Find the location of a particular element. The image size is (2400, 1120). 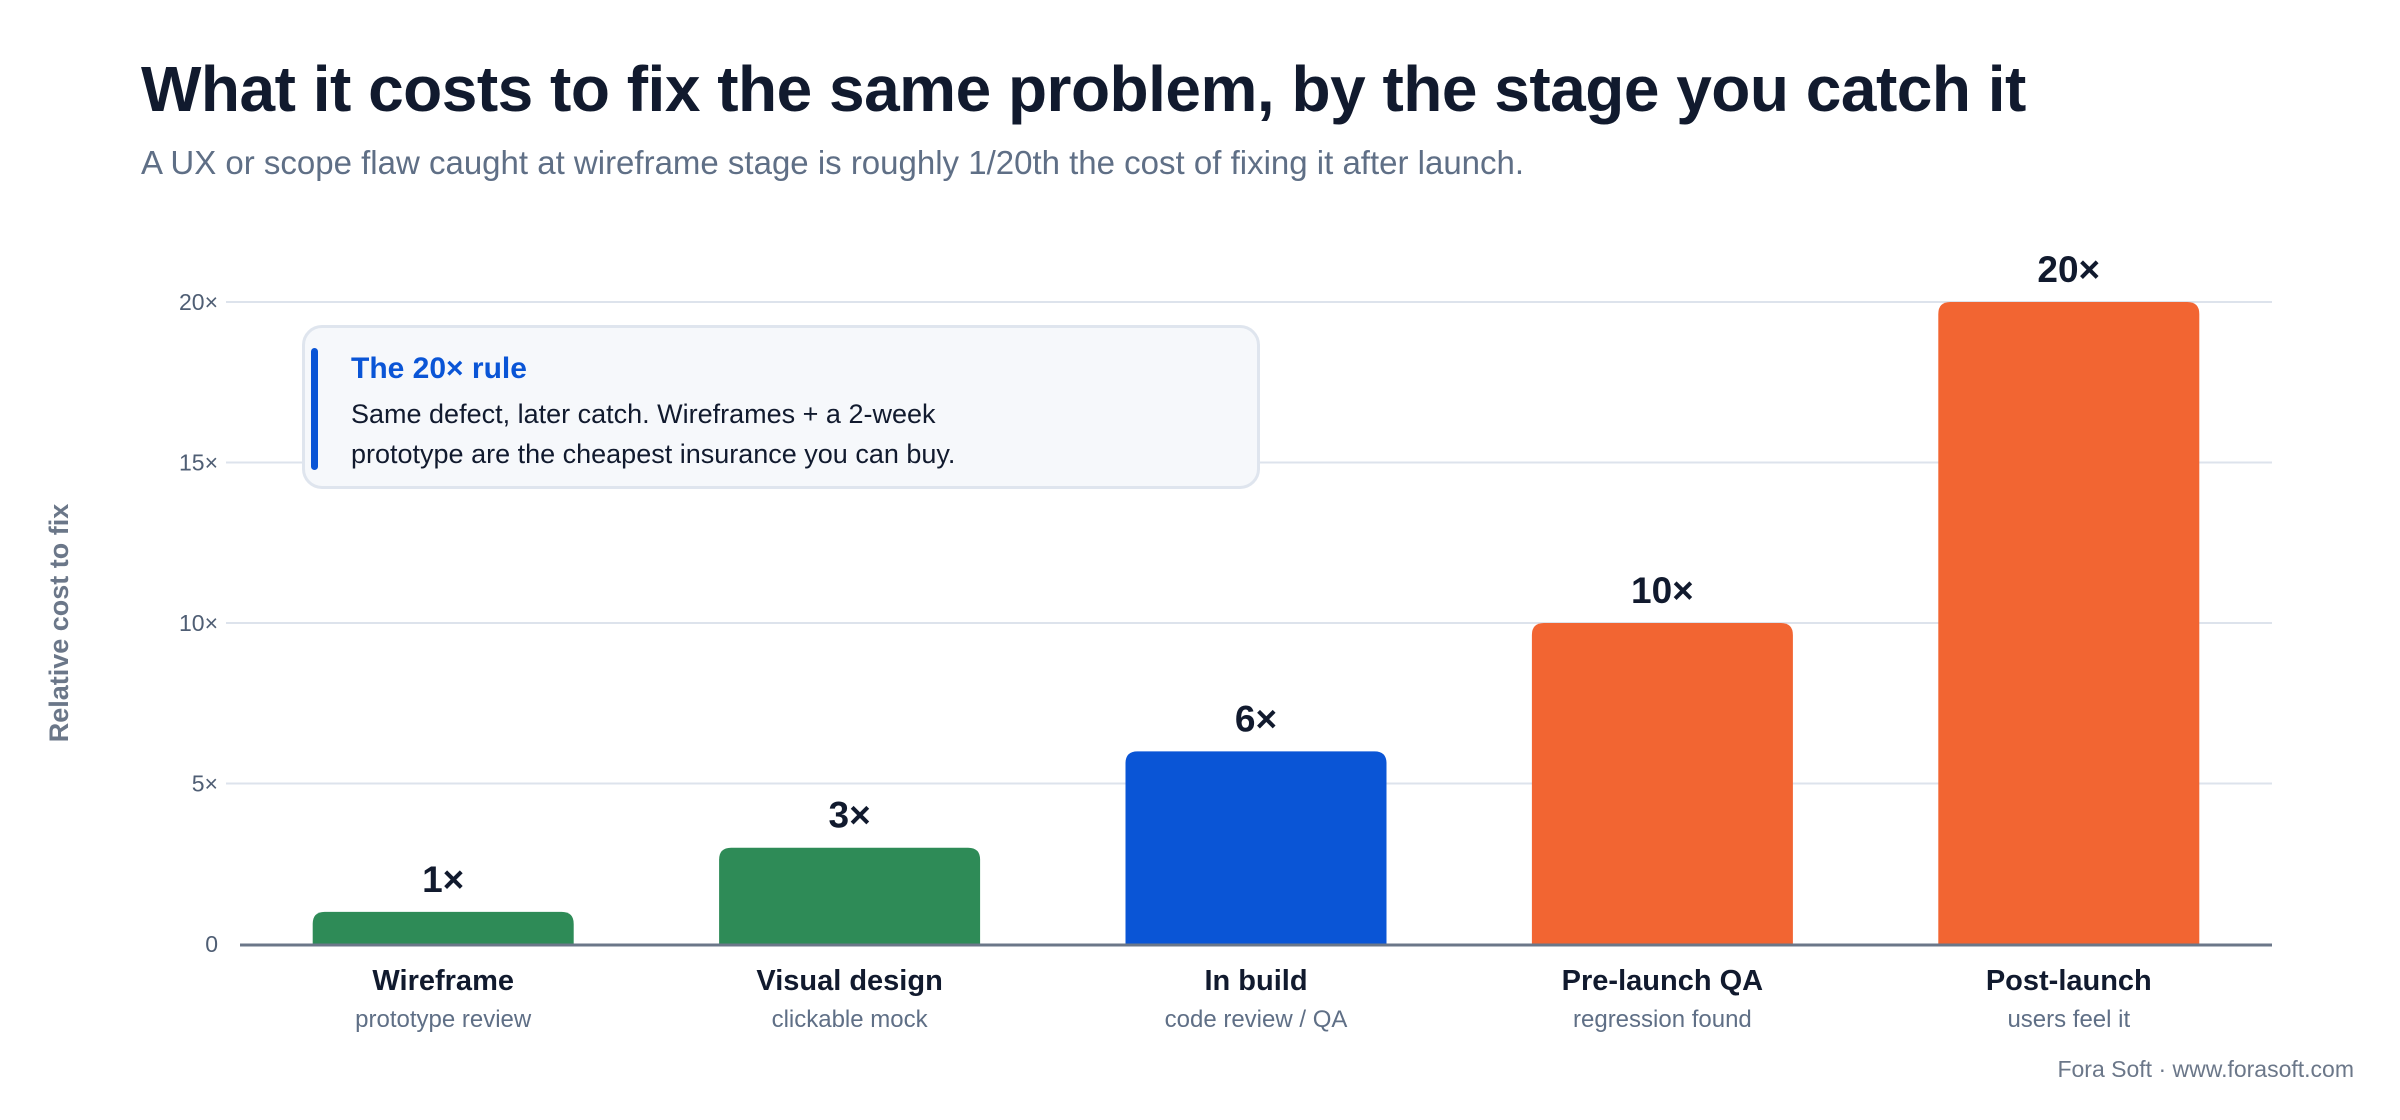

category-label: Wireframe is located at coordinates (443, 981).